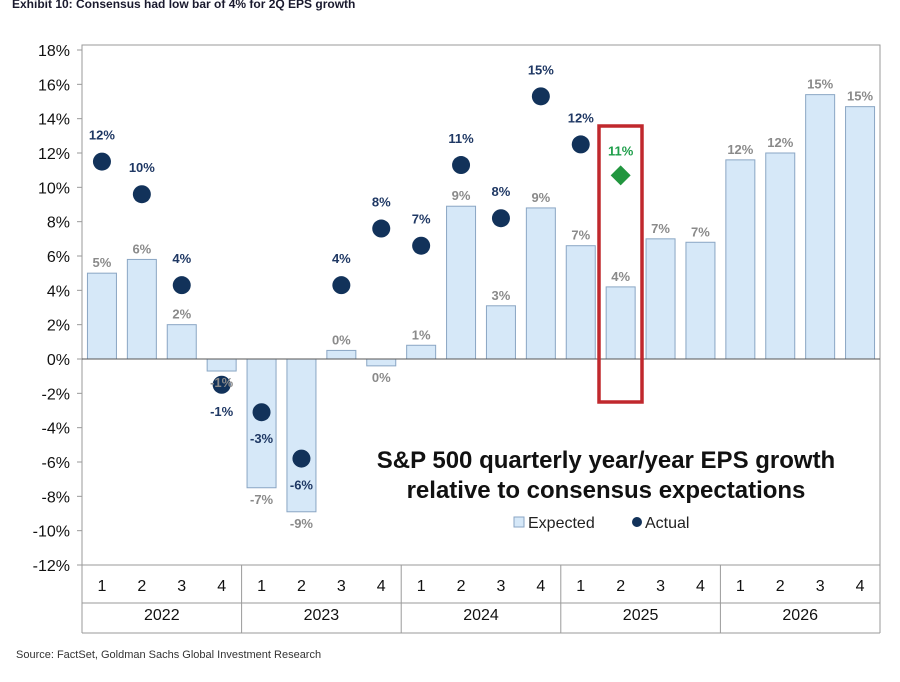 The height and width of the screenshot is (682, 900). Describe the element at coordinates (141, 248) in the screenshot. I see `expected-label: 6%` at that location.